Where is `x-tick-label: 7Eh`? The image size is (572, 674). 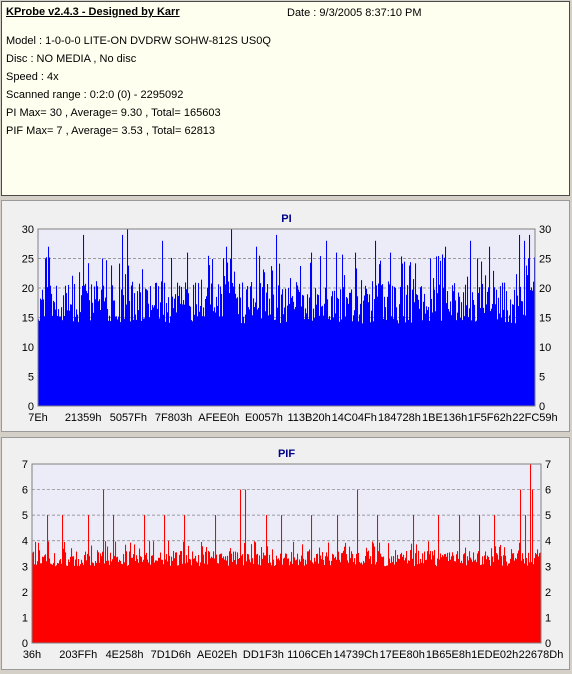 x-tick-label: 7Eh is located at coordinates (38, 418).